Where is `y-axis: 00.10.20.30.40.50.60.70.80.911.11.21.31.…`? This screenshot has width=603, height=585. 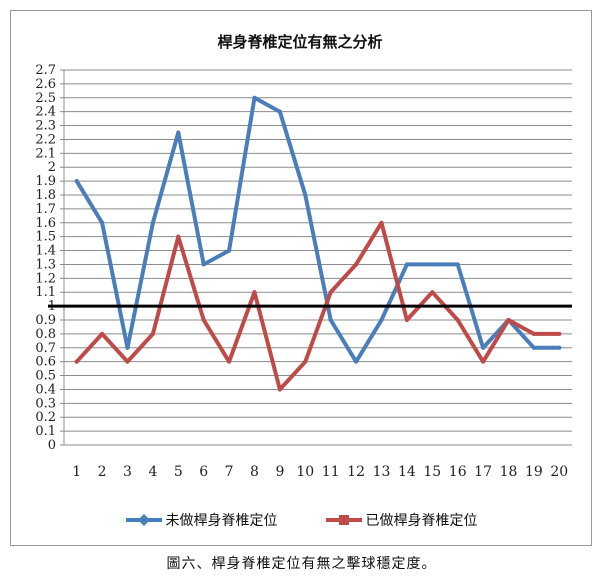
y-axis: 00.10.20.30.40.50.60.70.80.911.11.21.31.… is located at coordinates (50, 258).